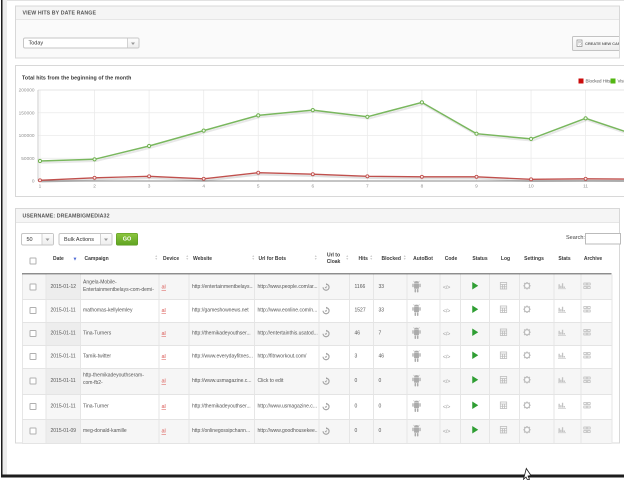 Image resolution: width=624 pixels, height=480 pixels. Describe the element at coordinates (28, 159) in the screenshot. I see `svg-text: 50000` at that location.